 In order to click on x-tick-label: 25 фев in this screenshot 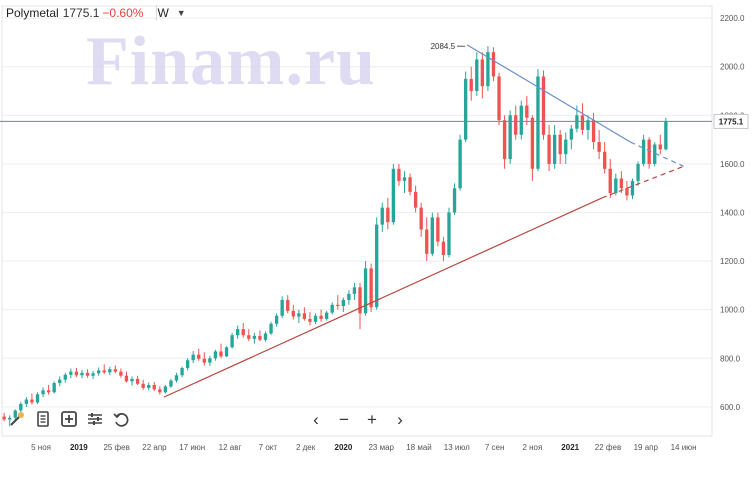, I will do `click(116, 447)`.